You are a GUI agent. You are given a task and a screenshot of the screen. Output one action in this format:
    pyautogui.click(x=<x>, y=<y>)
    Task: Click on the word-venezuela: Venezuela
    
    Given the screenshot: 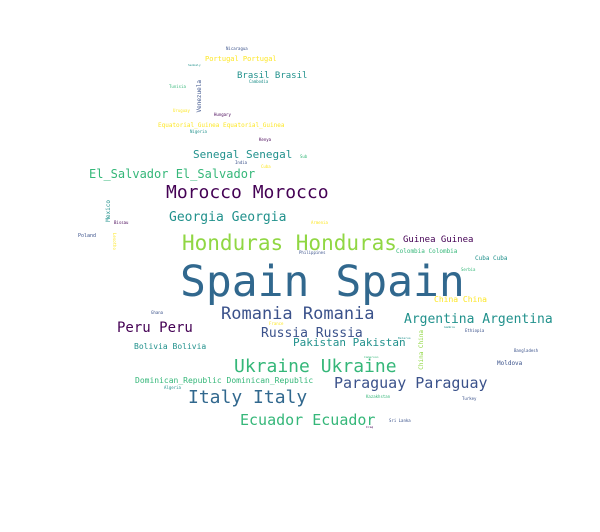 What is the action you would take?
    pyautogui.click(x=199, y=96)
    